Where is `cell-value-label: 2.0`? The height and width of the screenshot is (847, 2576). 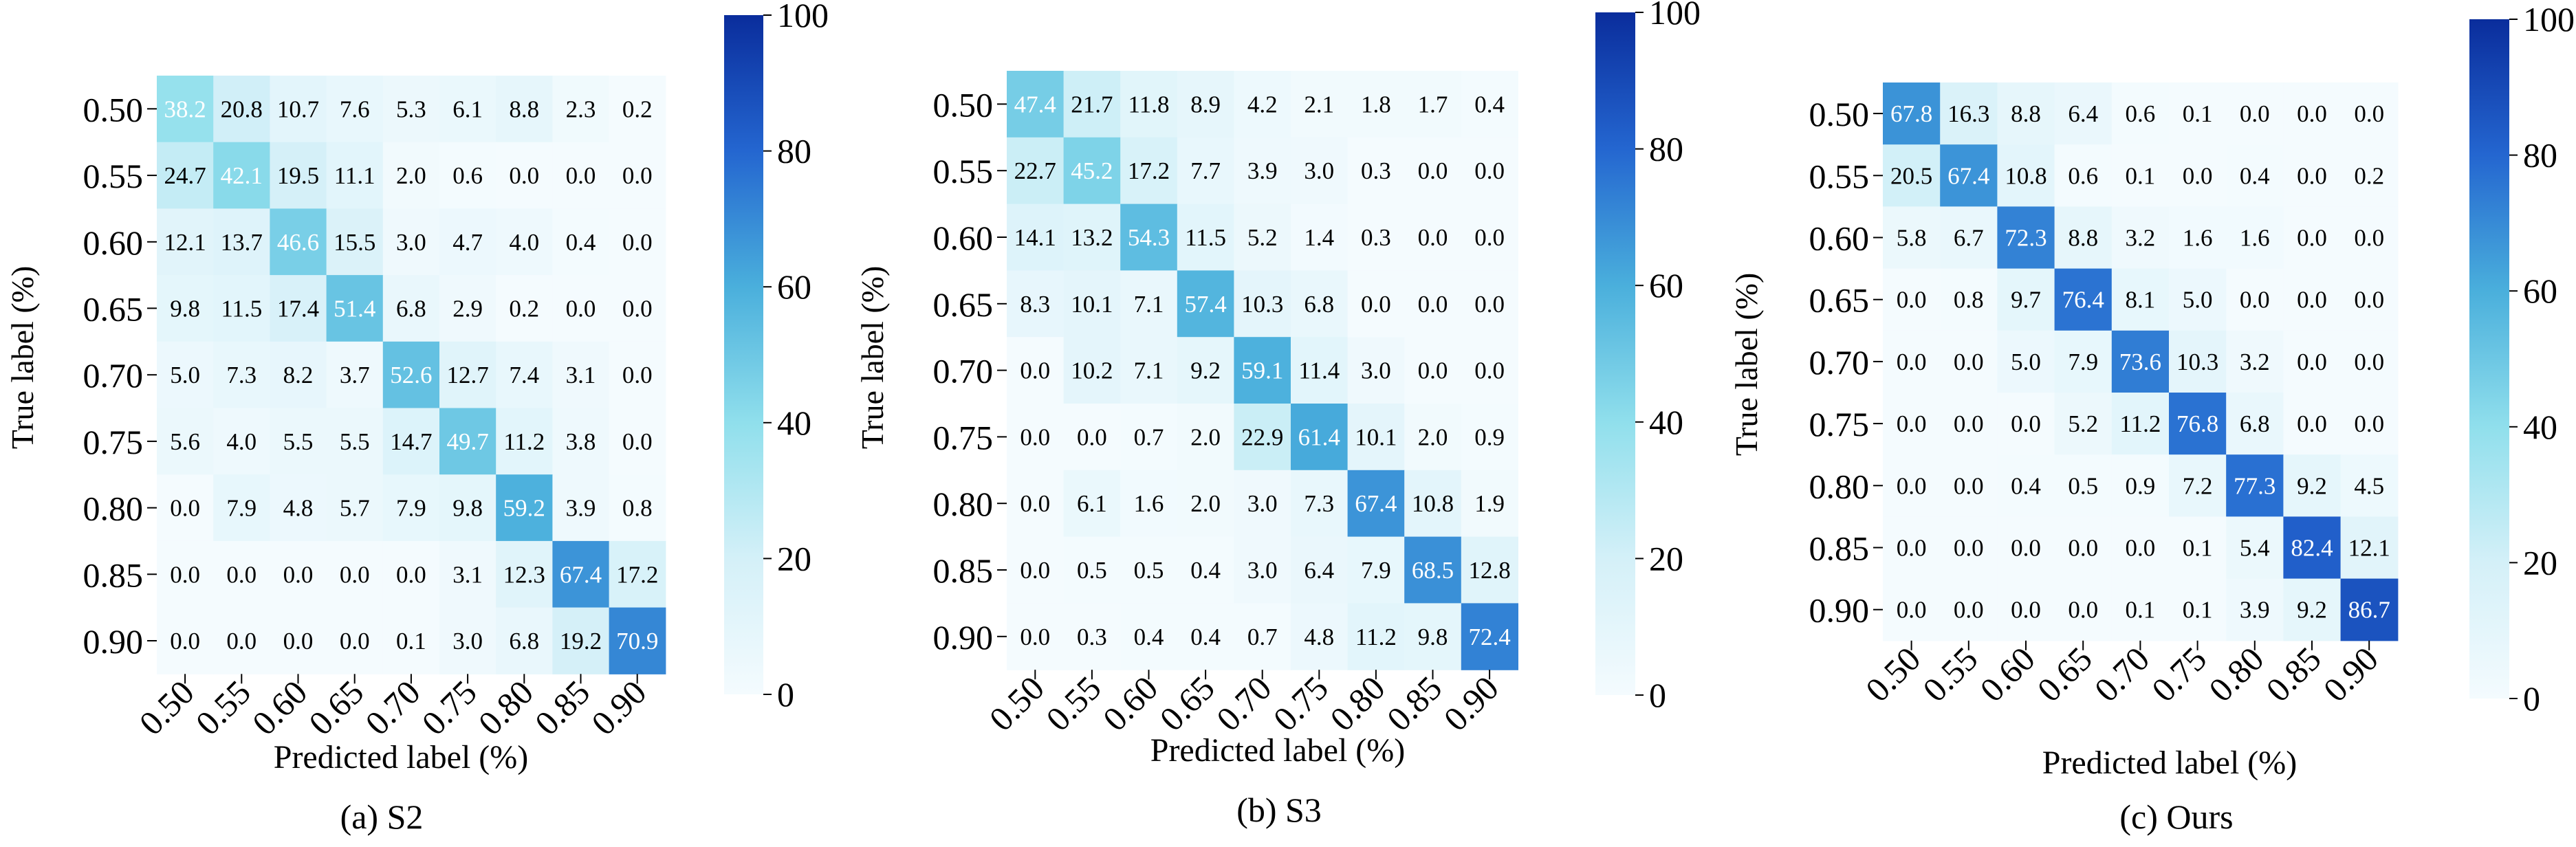 cell-value-label: 2.0 is located at coordinates (411, 175).